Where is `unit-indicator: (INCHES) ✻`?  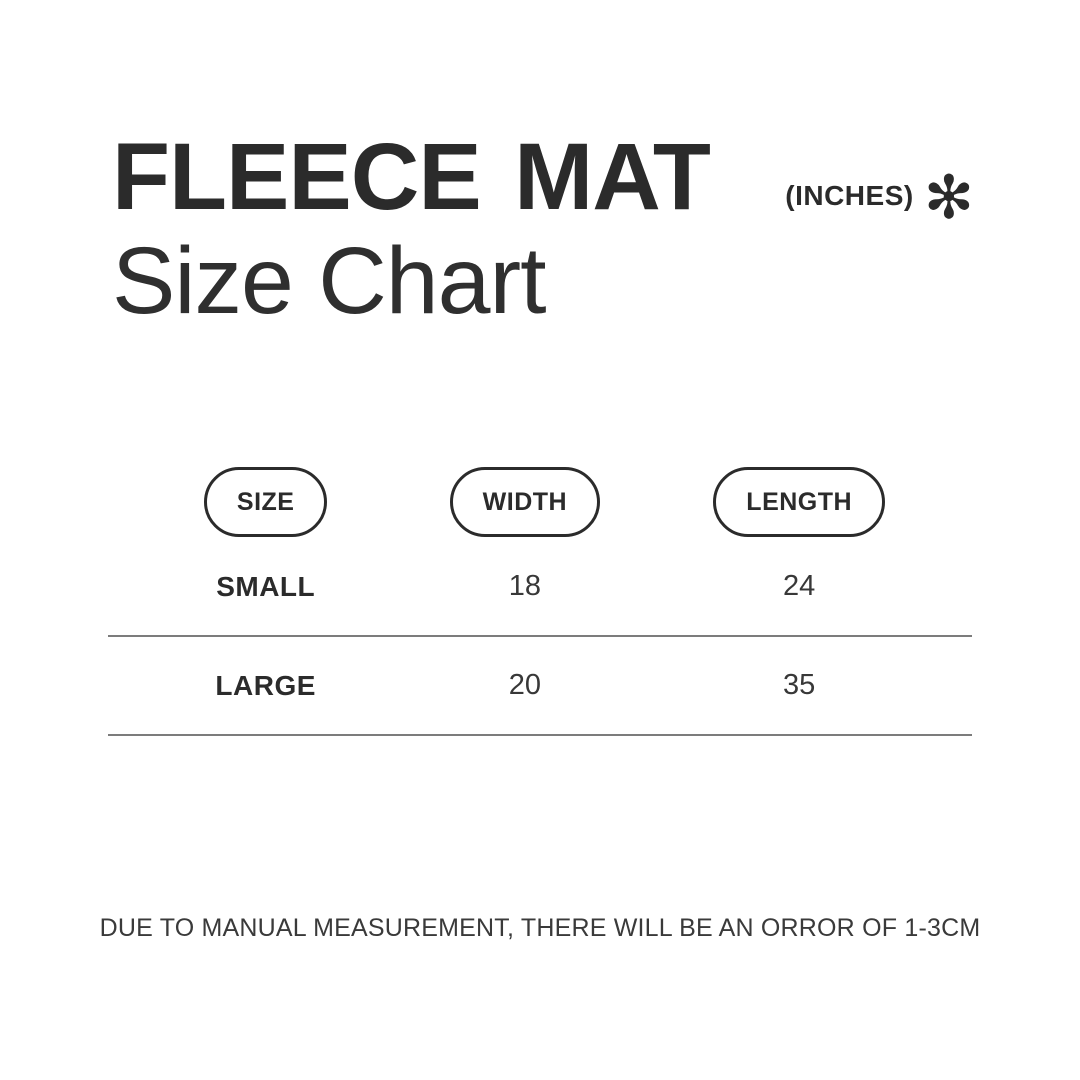
unit-indicator: (INCHES) ✻ is located at coordinates (879, 198).